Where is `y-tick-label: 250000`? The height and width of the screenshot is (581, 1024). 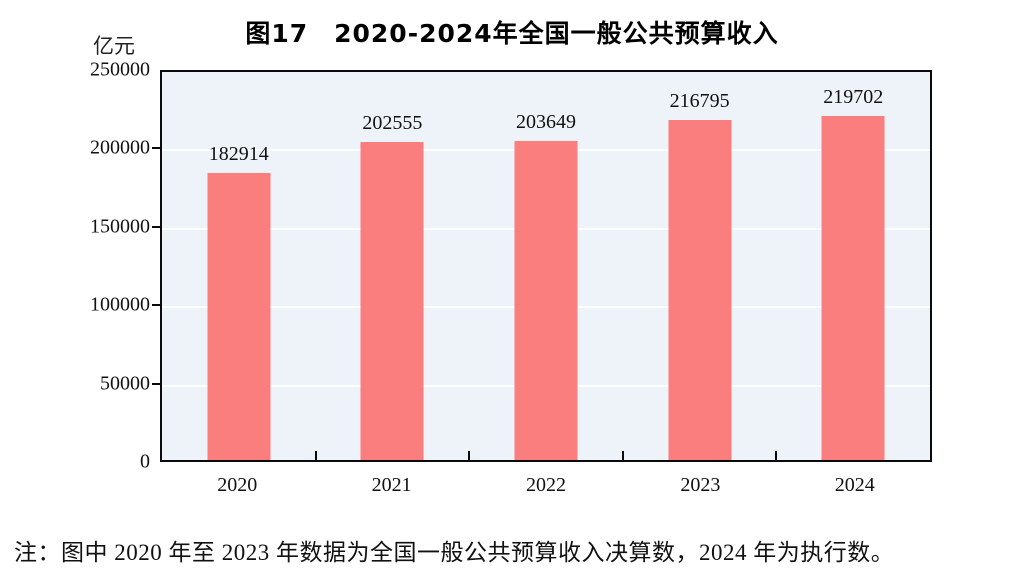 y-tick-label: 250000 is located at coordinates (120, 69).